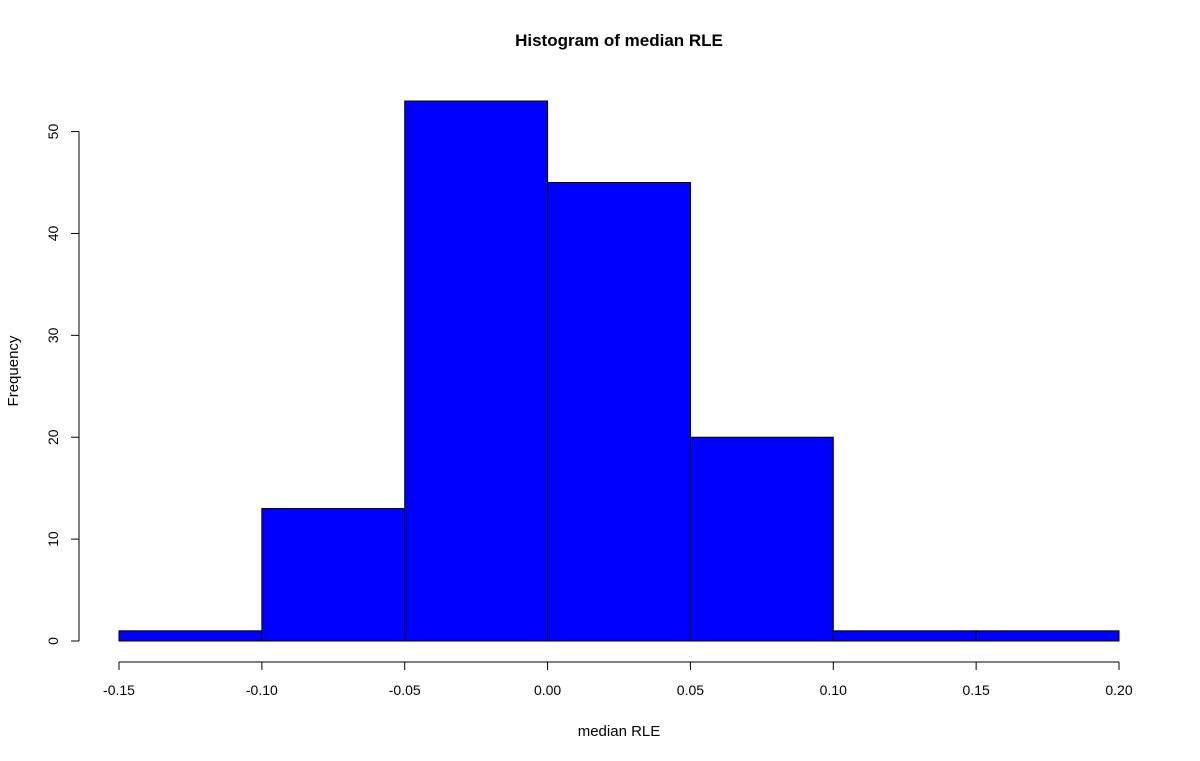 This screenshot has height=761, width=1200. I want to click on x-tick-label: -0.05, so click(405, 690).